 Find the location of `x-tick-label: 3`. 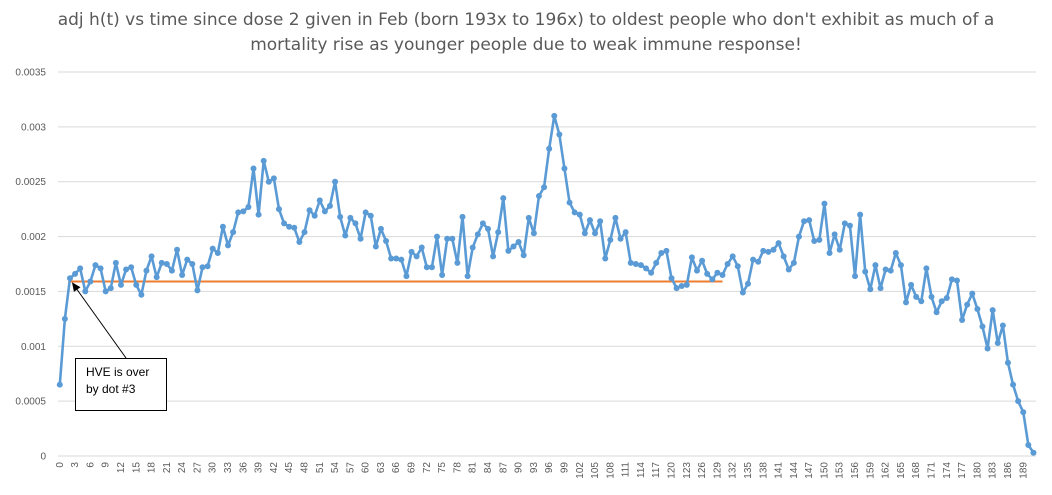

x-tick-label: 3 is located at coordinates (75, 465).